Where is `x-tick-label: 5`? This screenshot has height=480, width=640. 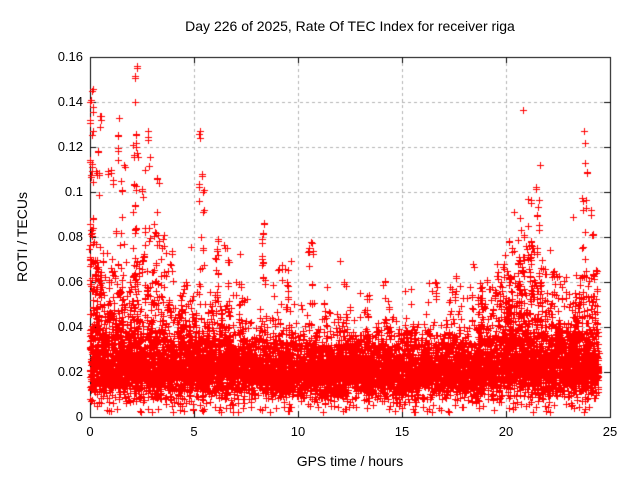
x-tick-label: 5 is located at coordinates (194, 431).